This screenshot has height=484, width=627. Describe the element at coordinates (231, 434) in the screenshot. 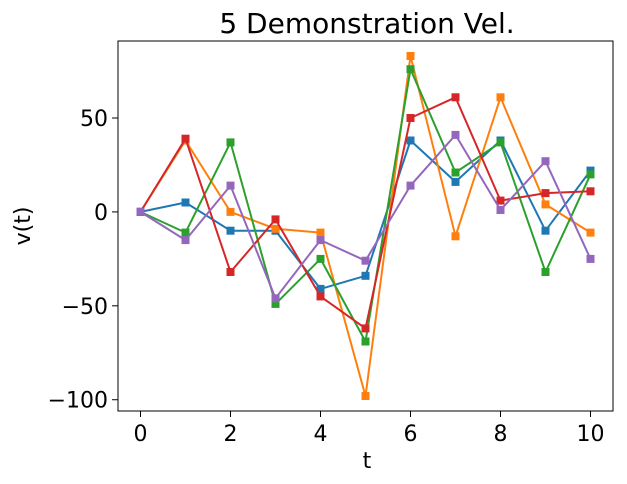

I see `x-tick-label: 2` at that location.